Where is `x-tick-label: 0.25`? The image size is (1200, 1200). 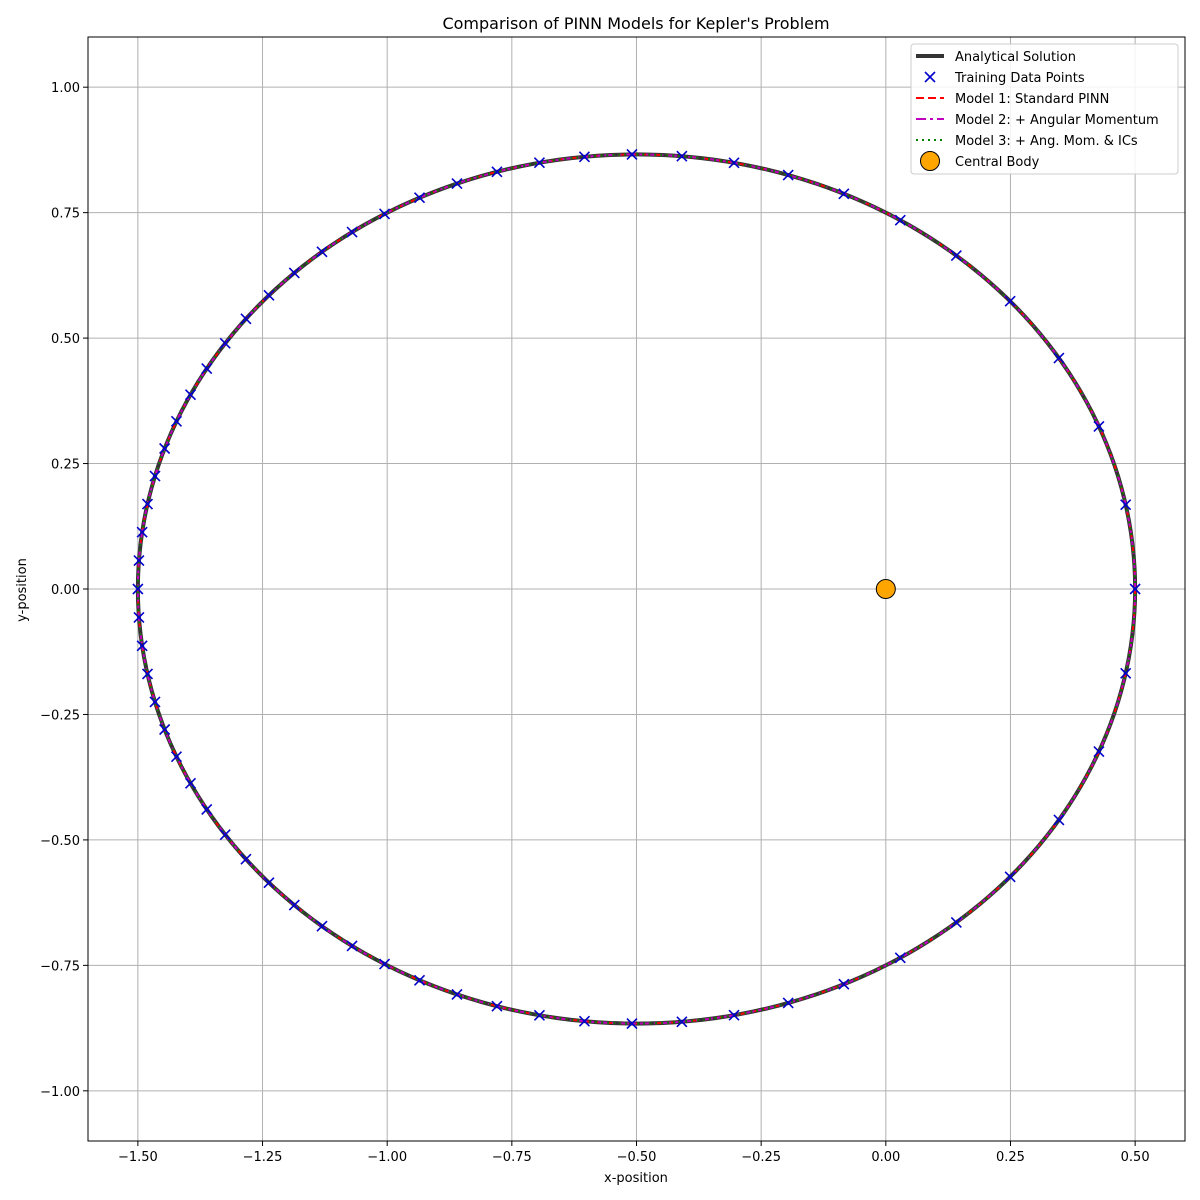
x-tick-label: 0.25 is located at coordinates (1010, 1157).